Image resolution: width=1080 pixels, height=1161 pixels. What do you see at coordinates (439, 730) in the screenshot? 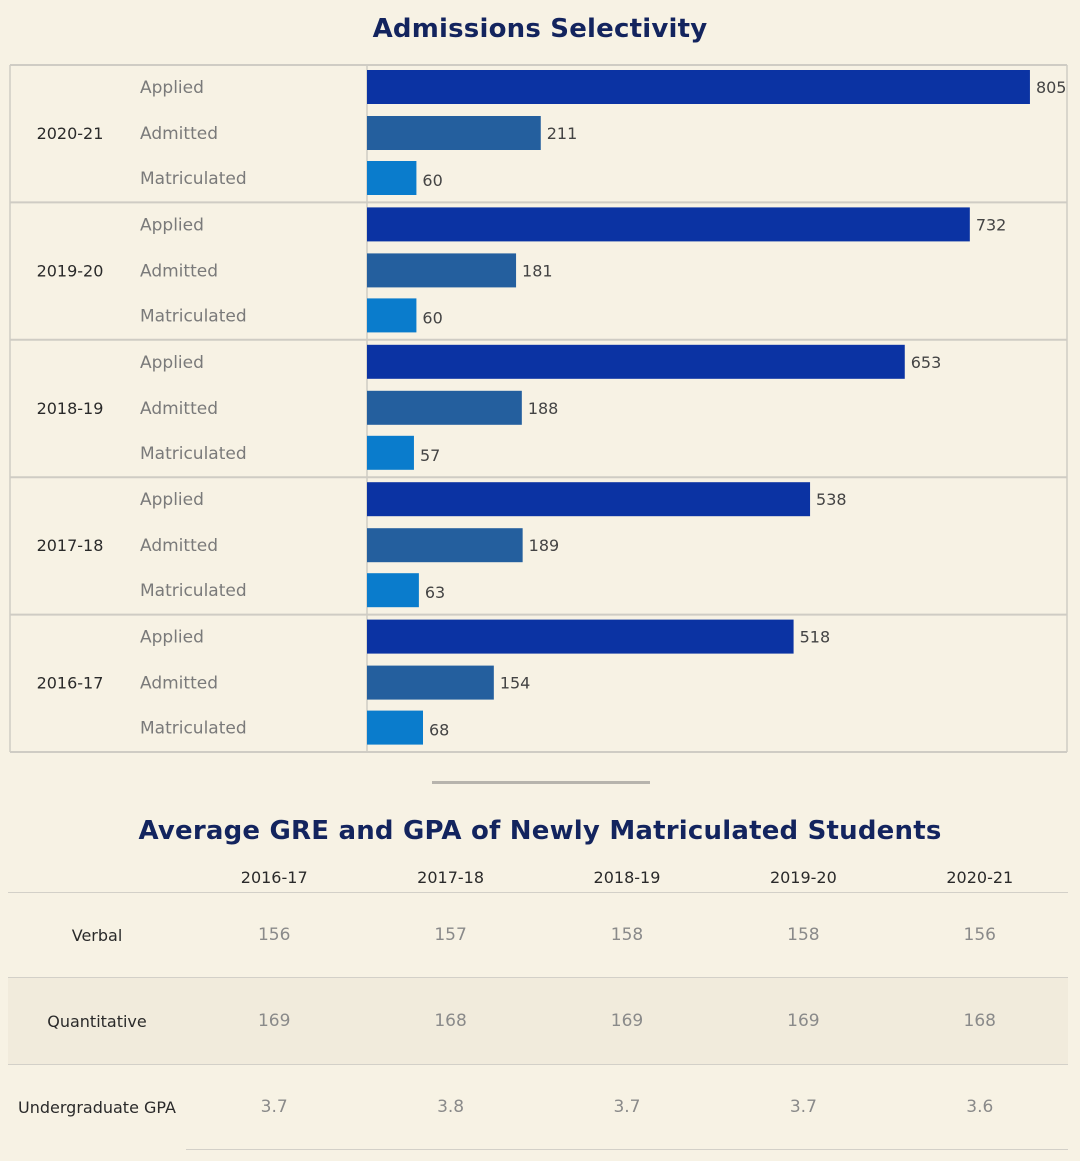
I see `value-label: 68` at bounding box center [439, 730].